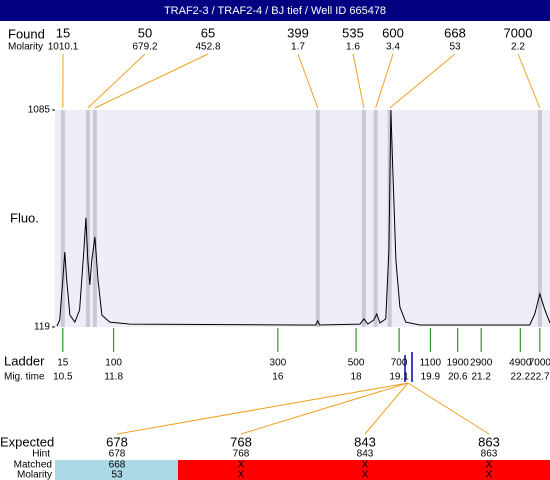 This screenshot has height=480, width=550. Describe the element at coordinates (113, 363) in the screenshot. I see `ladder-size: 100` at that location.